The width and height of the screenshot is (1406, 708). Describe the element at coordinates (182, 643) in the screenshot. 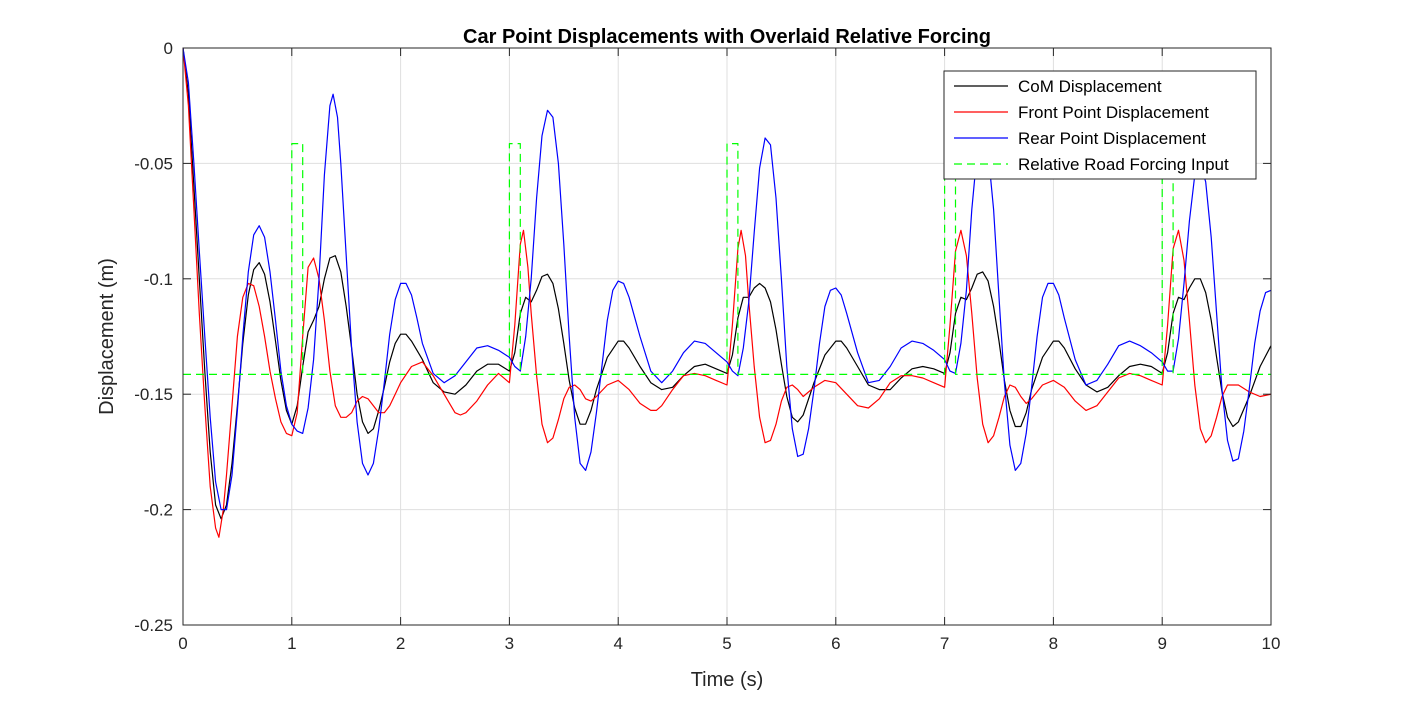

I see `x-tick-label: 0` at that location.